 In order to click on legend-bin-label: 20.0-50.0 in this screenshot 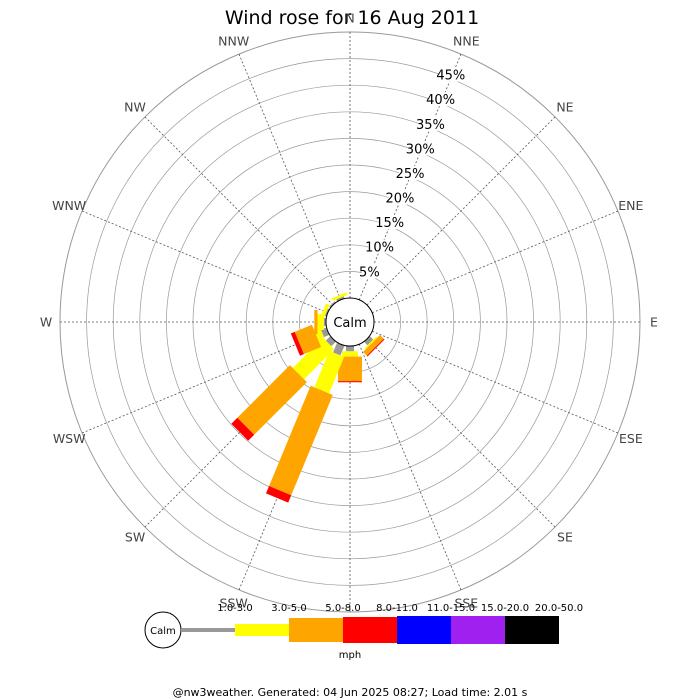, I will do `click(559, 608)`.